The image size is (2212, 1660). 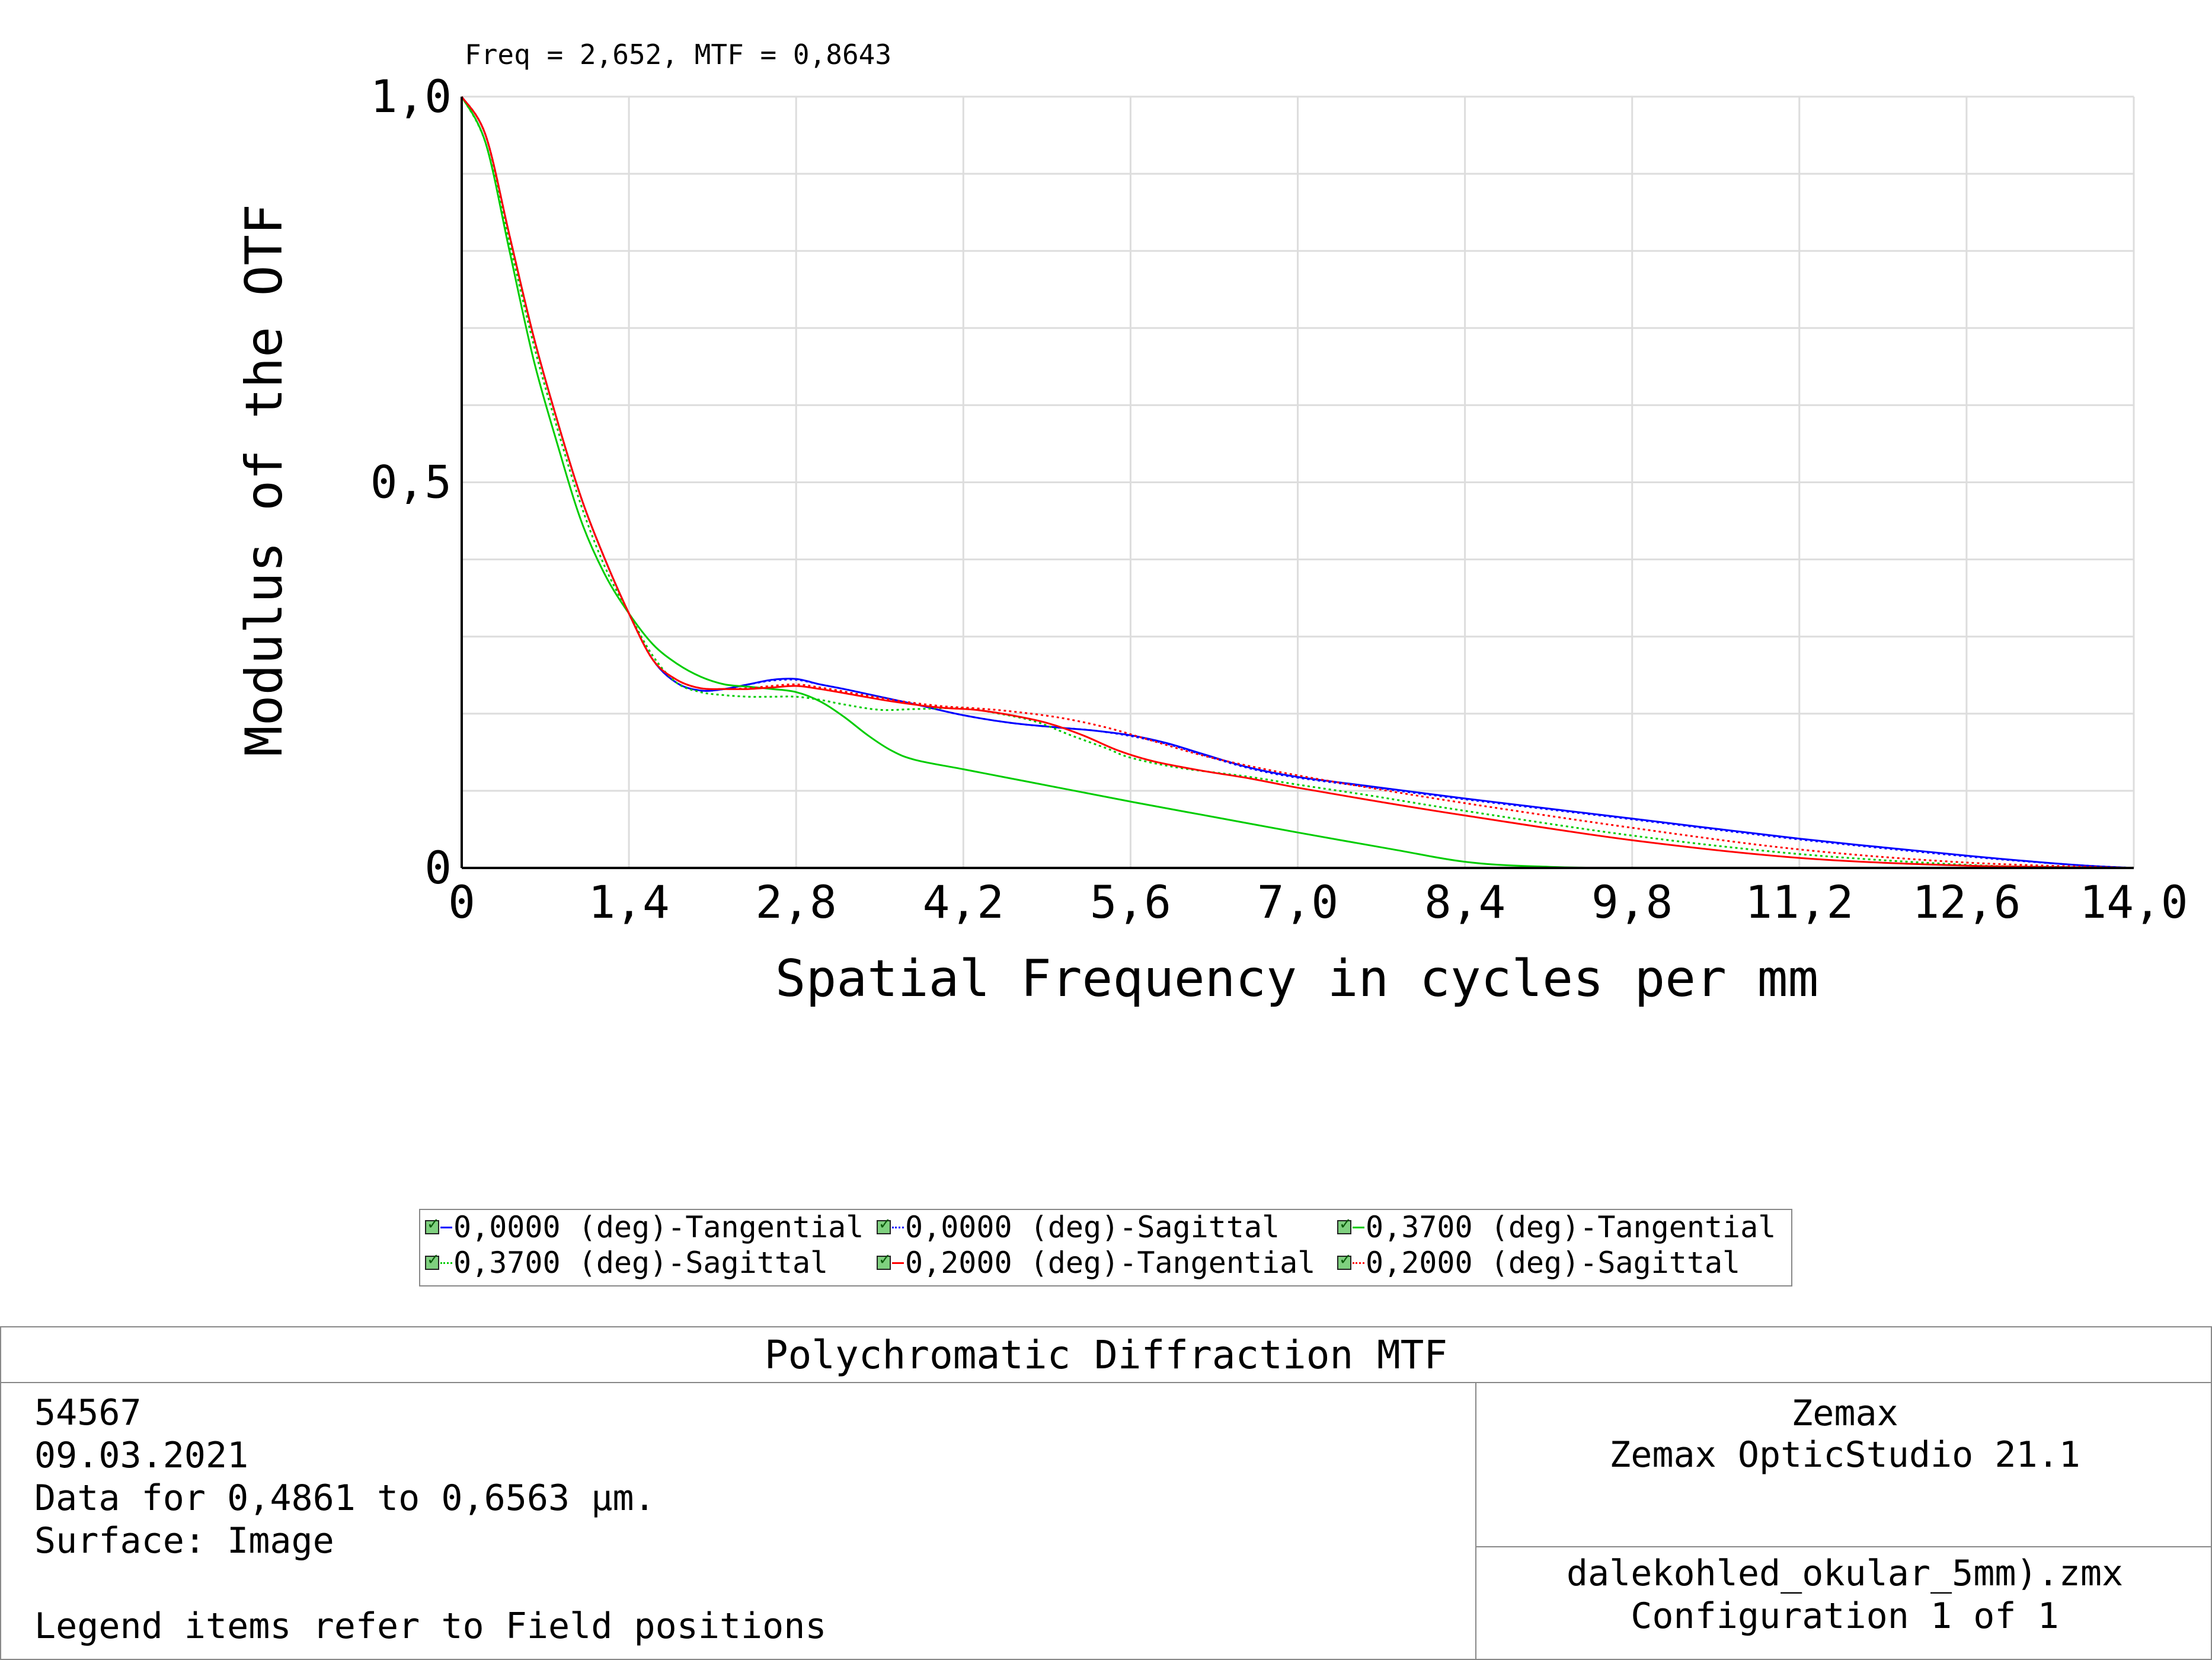 I want to click on info-line: Legend items refer to Field positions, so click(x=430, y=1626).